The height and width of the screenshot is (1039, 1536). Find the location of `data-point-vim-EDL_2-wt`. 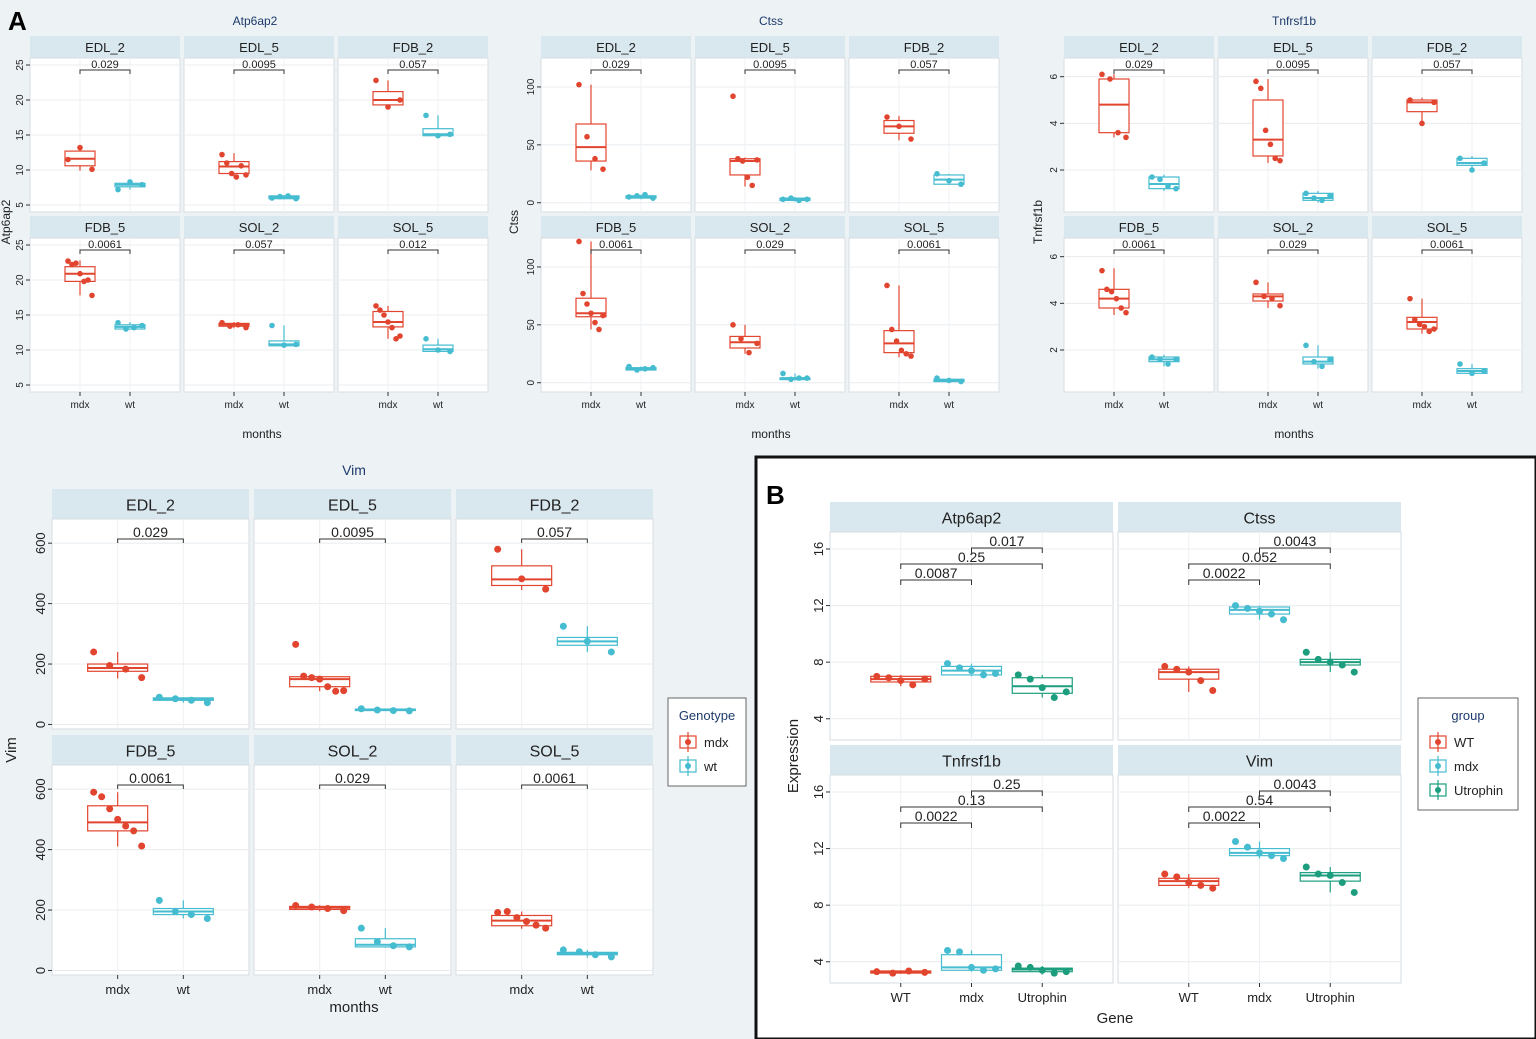

data-point-vim-EDL_2-wt is located at coordinates (207, 703).